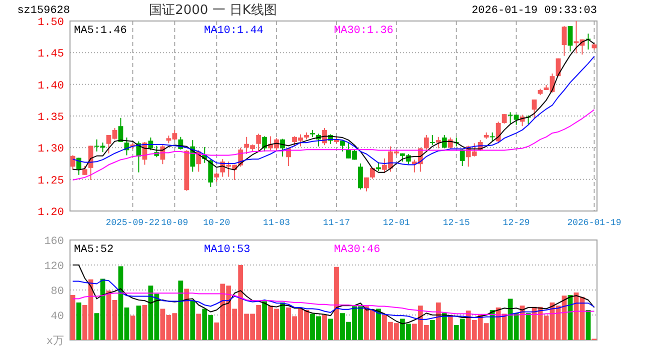 Image resolution: width=660 pixels, height=360 pixels. I want to click on y-tick-label: 1.30, so click(51, 150).